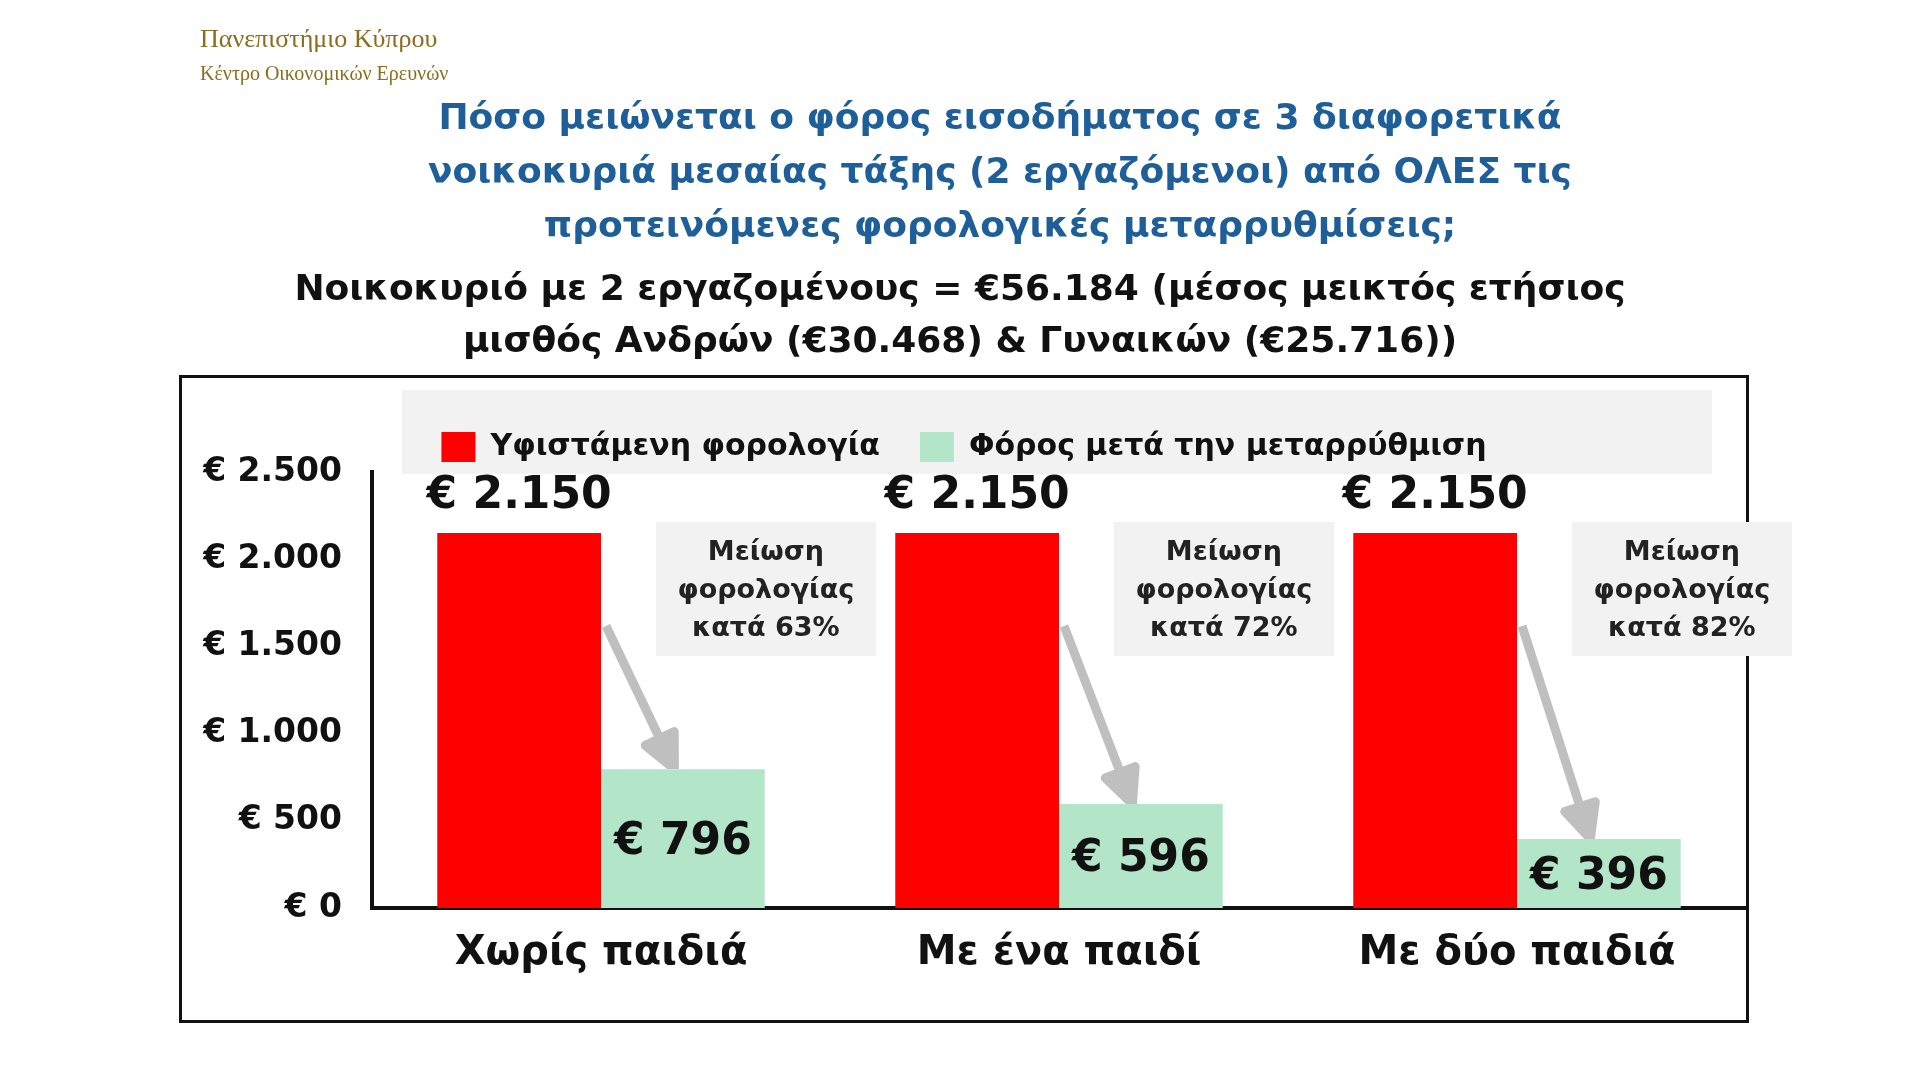 The height and width of the screenshot is (1080, 1920). Describe the element at coordinates (684, 444) in the screenshot. I see `legend-label: Υφιστάμενη φορολογία` at that location.